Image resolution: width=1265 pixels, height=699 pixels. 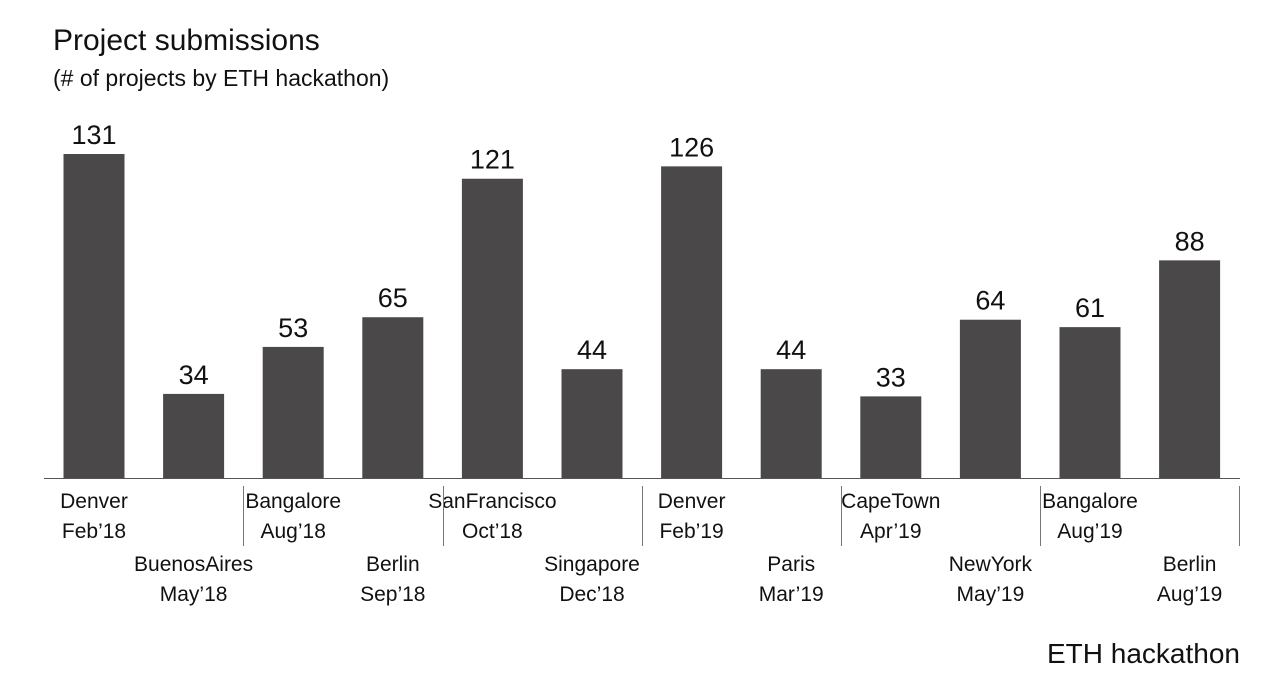 What do you see at coordinates (293, 328) in the screenshot?
I see `data-label: 53` at bounding box center [293, 328].